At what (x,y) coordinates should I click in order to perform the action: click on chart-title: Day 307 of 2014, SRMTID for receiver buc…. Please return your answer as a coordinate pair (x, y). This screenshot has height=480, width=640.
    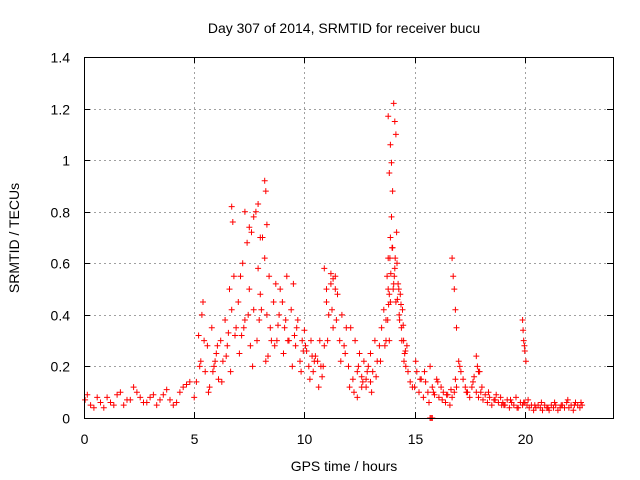
    Looking at the image, I should click on (344, 28).